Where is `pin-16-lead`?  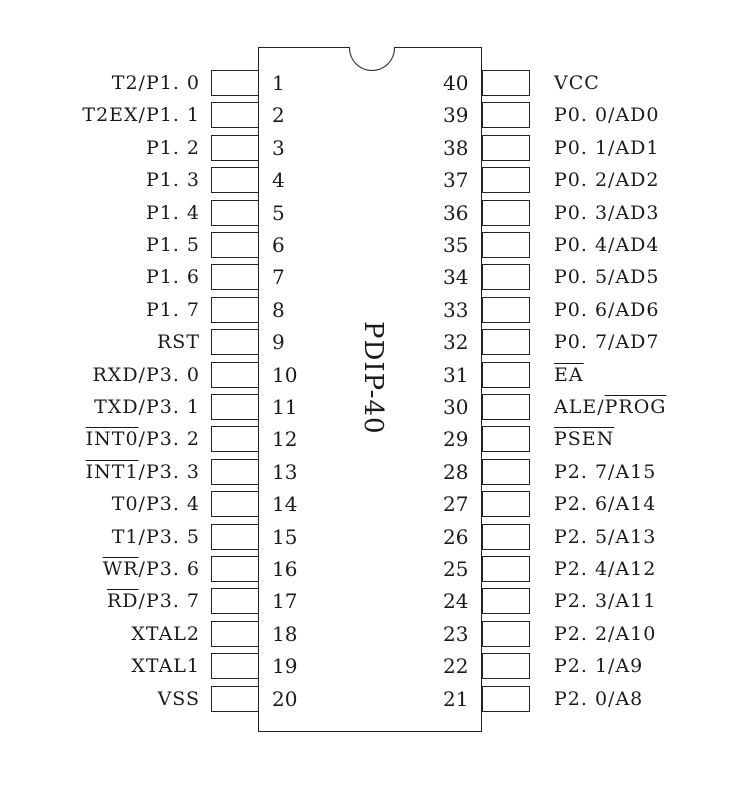 pin-16-lead is located at coordinates (235, 569).